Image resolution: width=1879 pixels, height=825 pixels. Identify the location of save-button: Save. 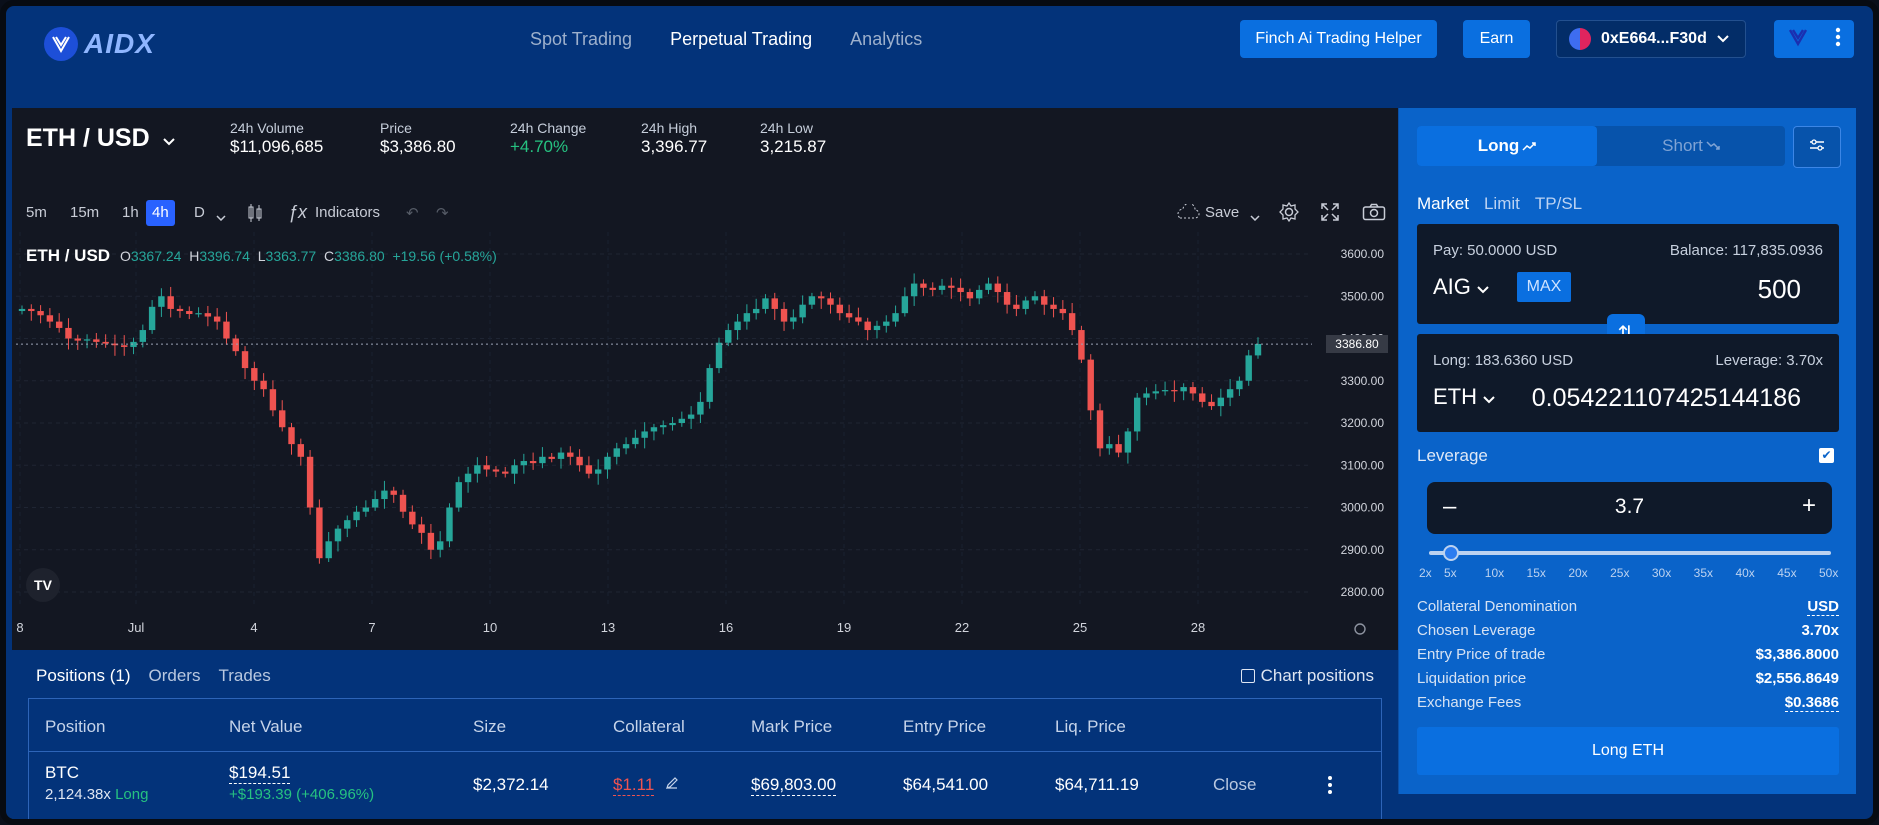
(1222, 212).